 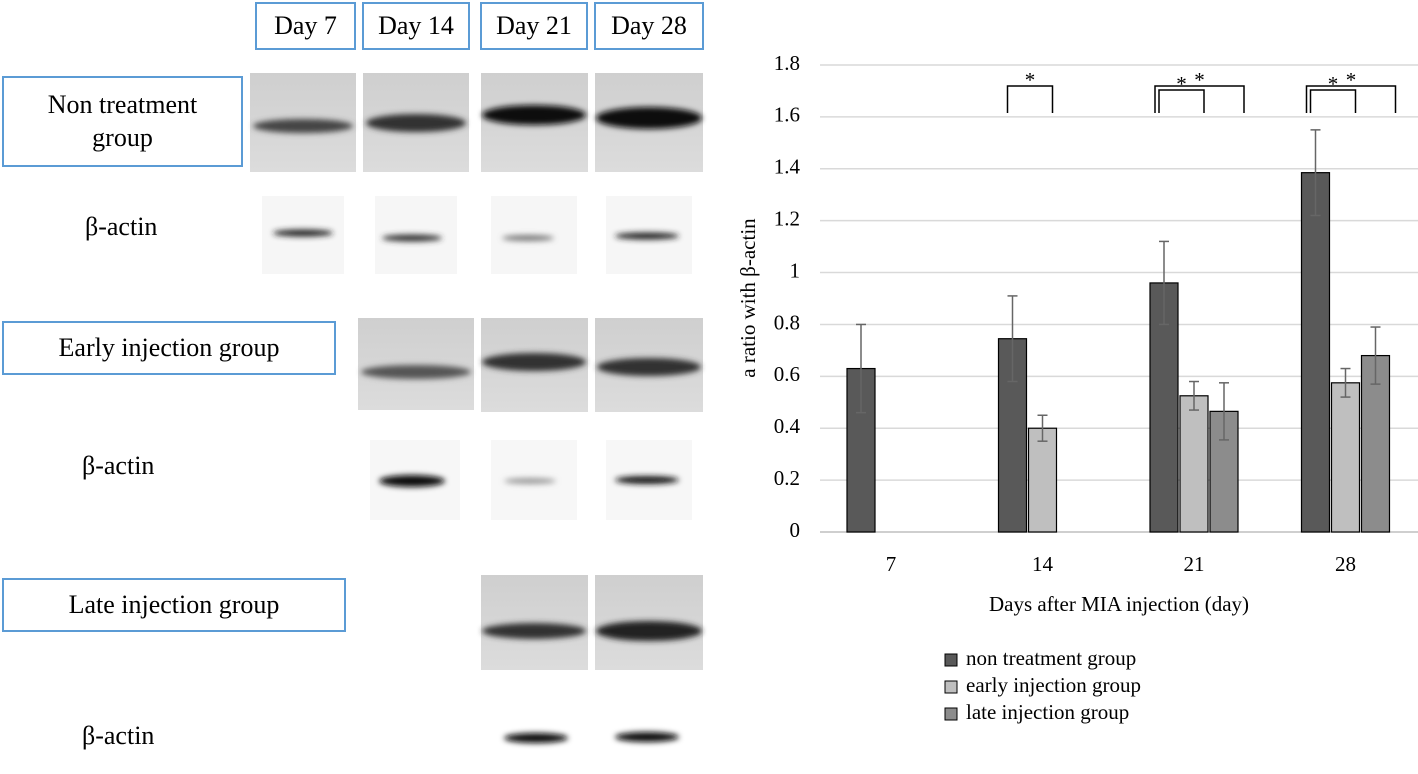 I want to click on y-tick-label: 0.2, so click(x=787, y=478).